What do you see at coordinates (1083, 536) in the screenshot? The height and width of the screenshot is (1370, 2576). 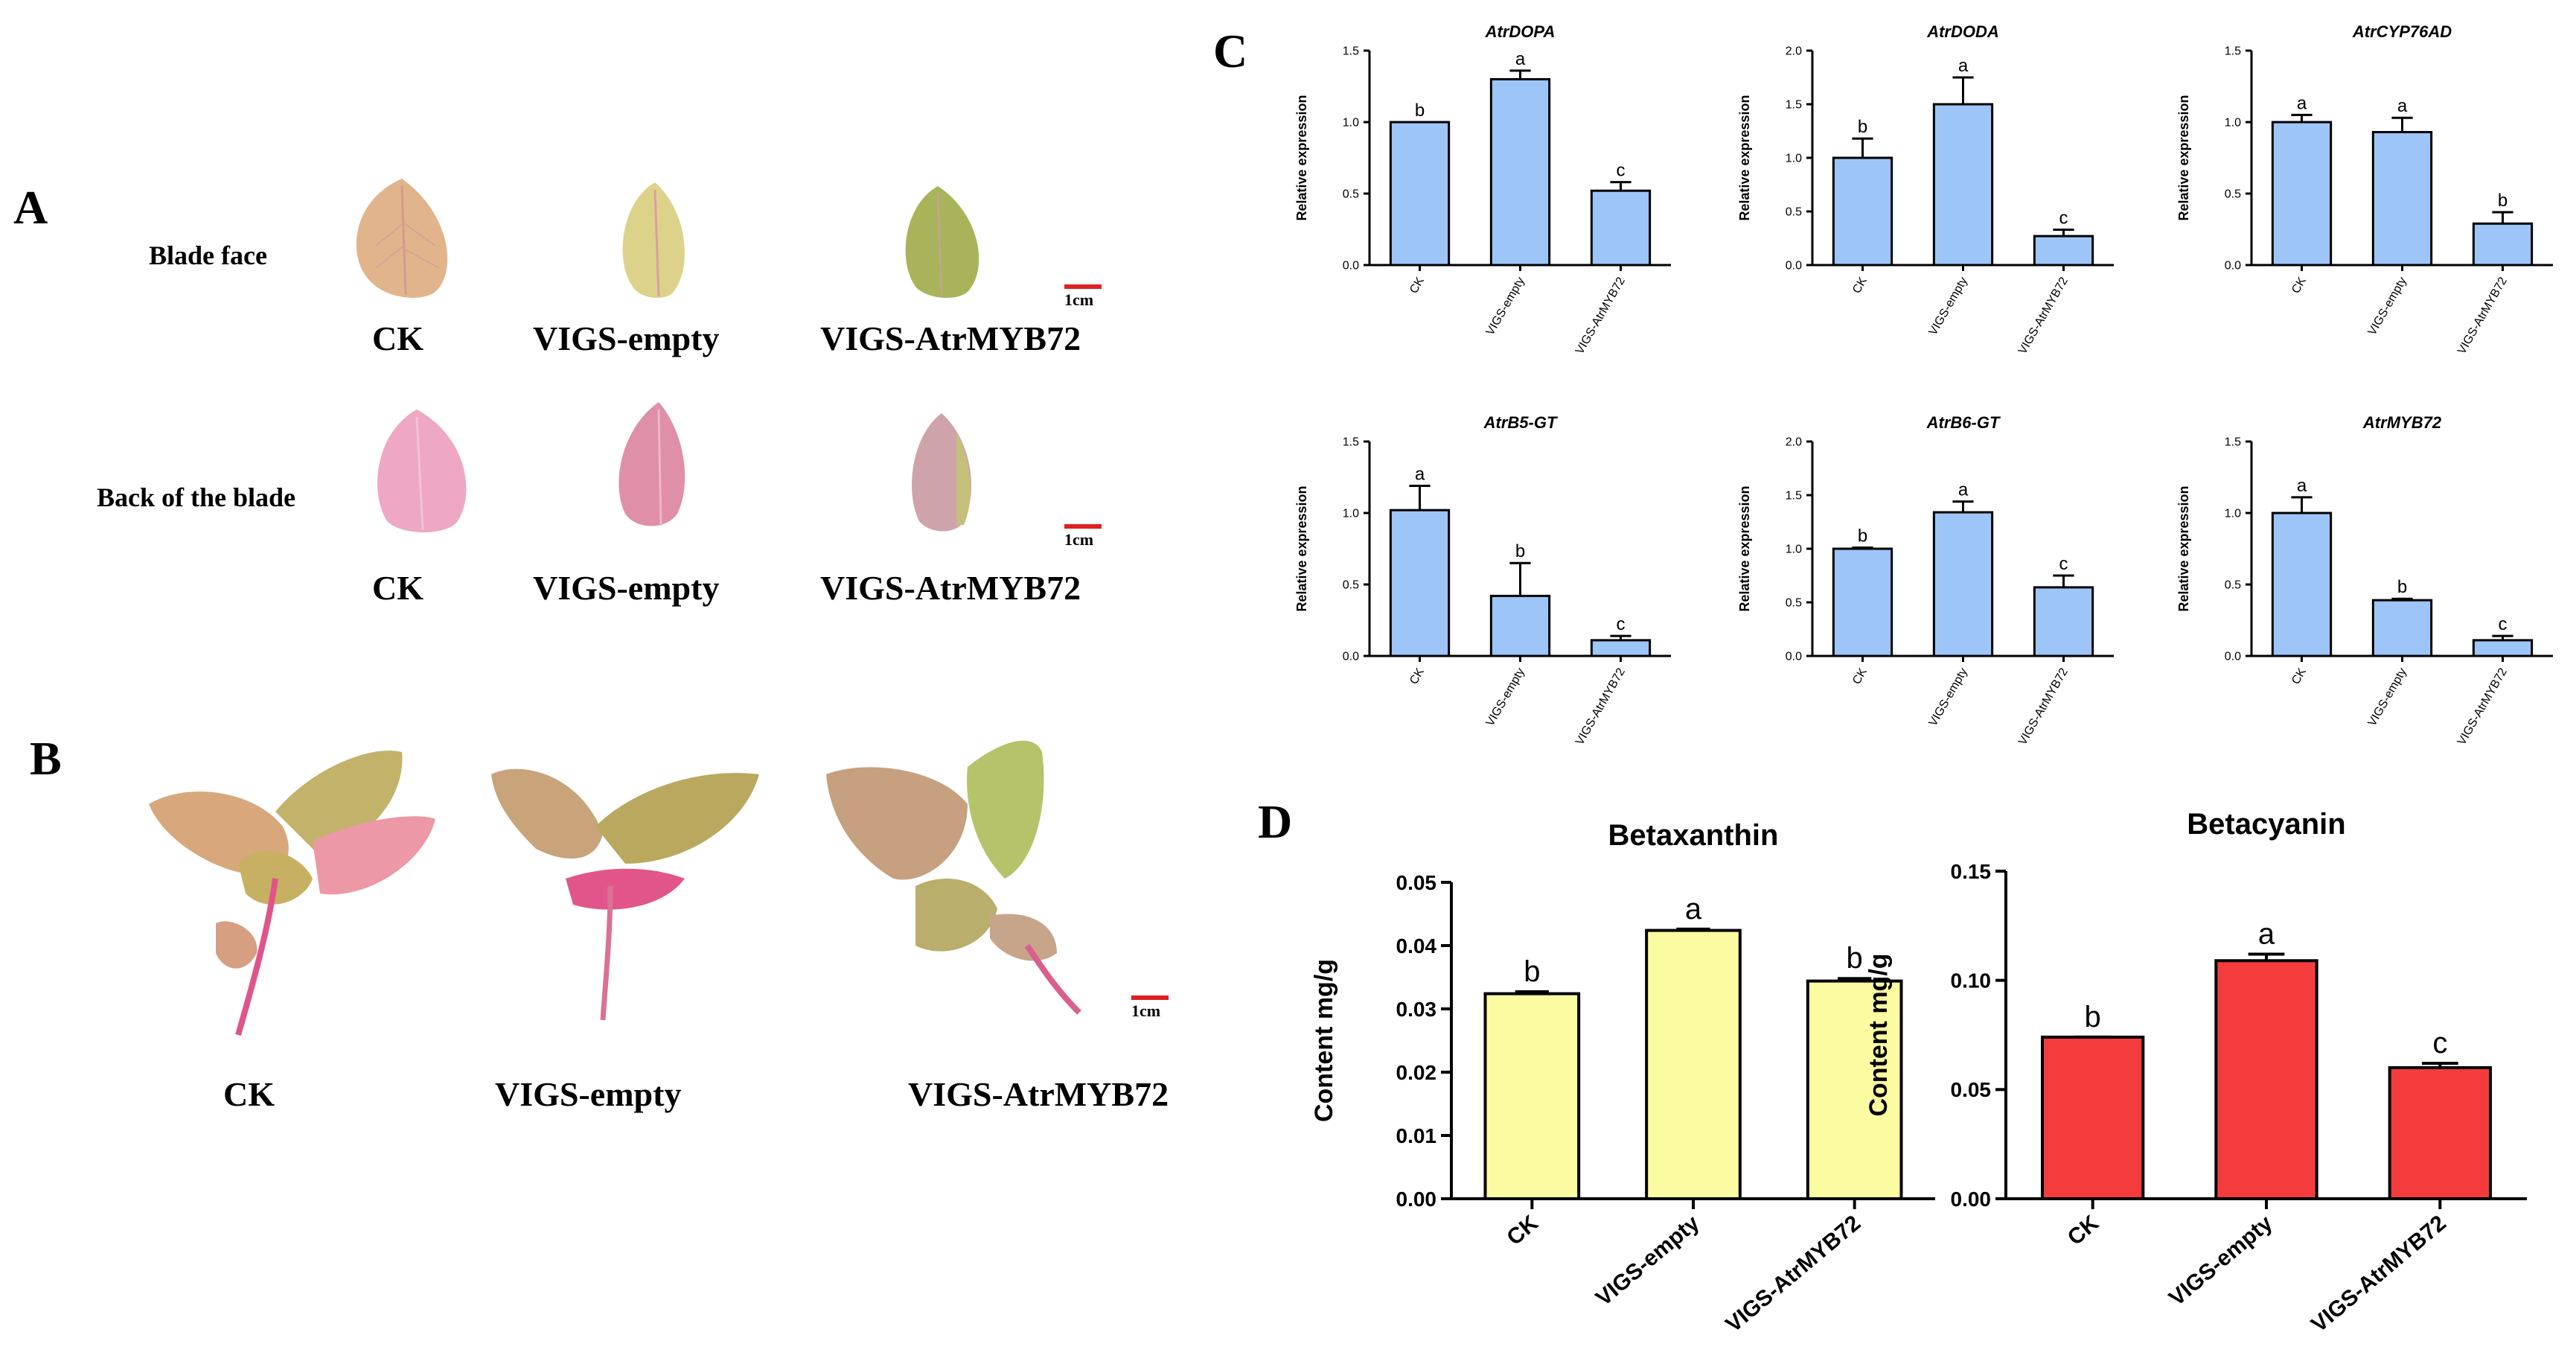 I see `scale-bar-a-row2: 1cm` at bounding box center [1083, 536].